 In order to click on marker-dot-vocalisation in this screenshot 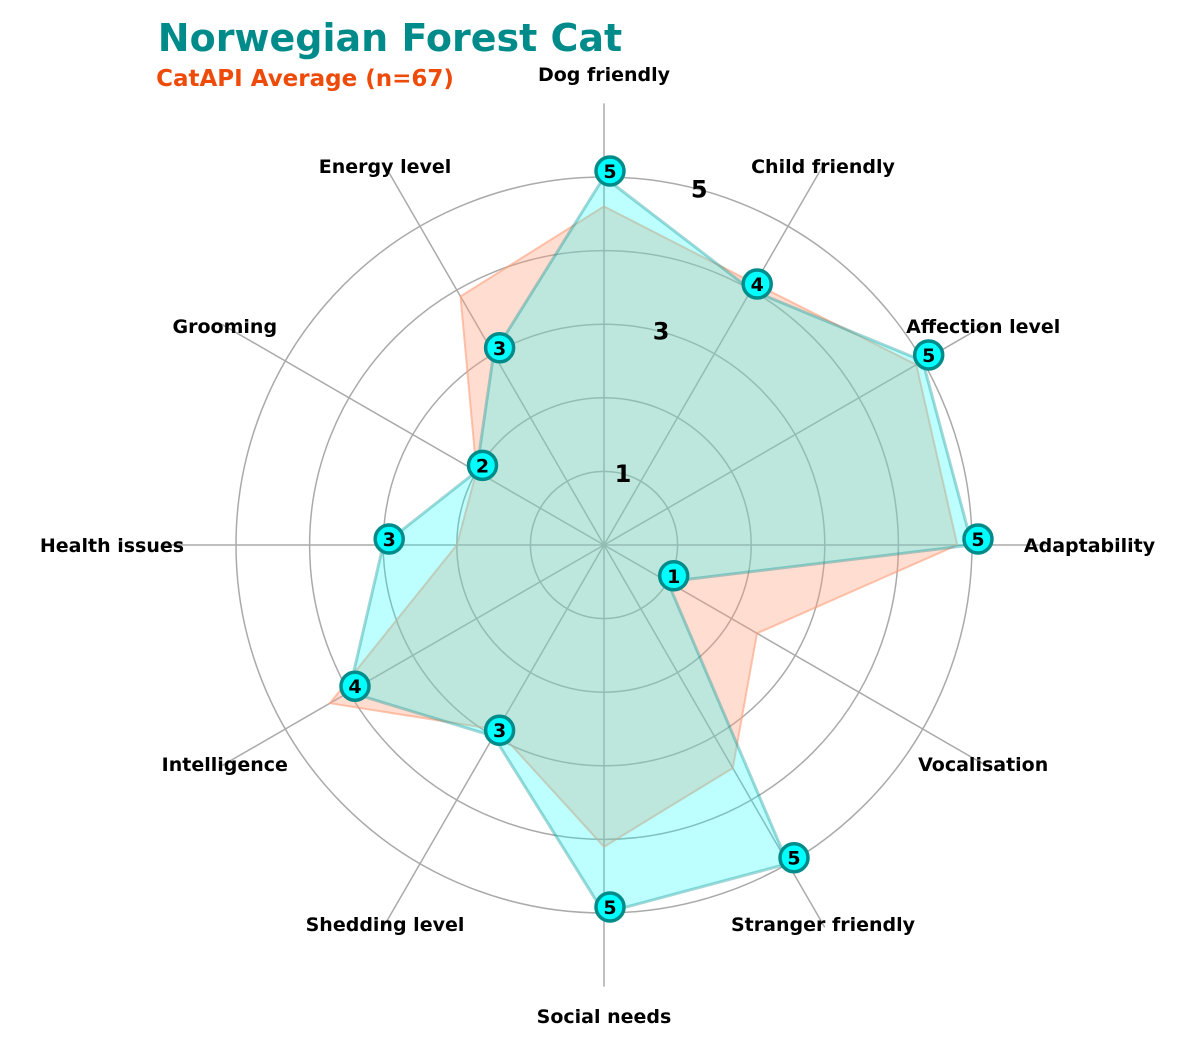, I will do `click(673, 576)`.